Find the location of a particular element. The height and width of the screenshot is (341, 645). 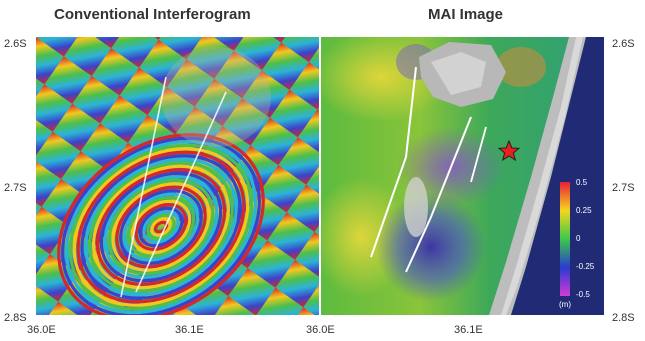

lat-label-left-bottom: 2.8S is located at coordinates (15, 318).